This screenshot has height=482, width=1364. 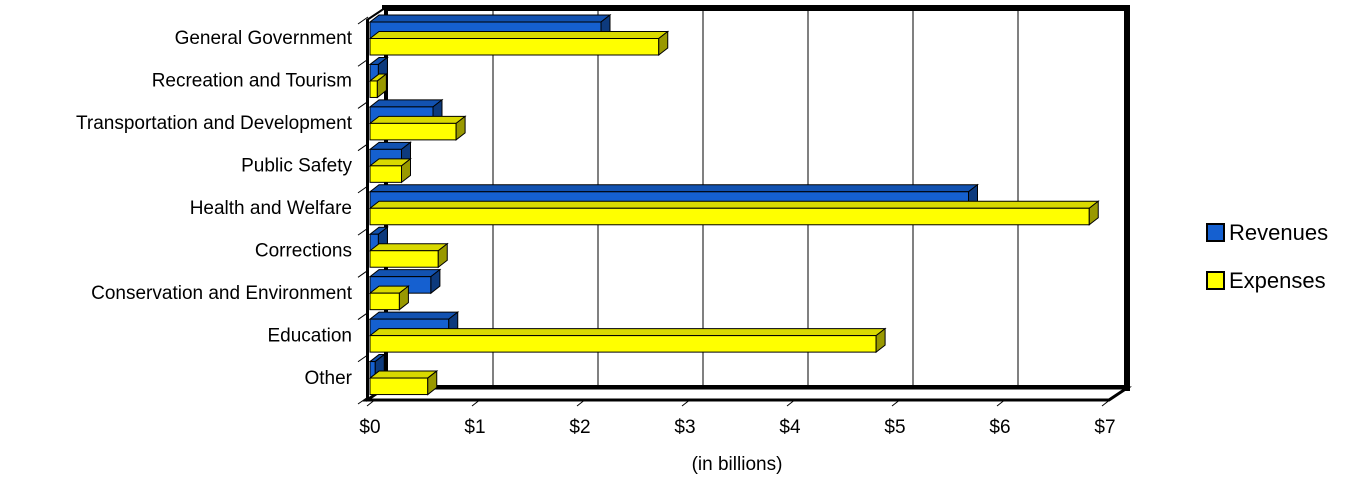 What do you see at coordinates (790, 427) in the screenshot?
I see `x-tick-label: $4` at bounding box center [790, 427].